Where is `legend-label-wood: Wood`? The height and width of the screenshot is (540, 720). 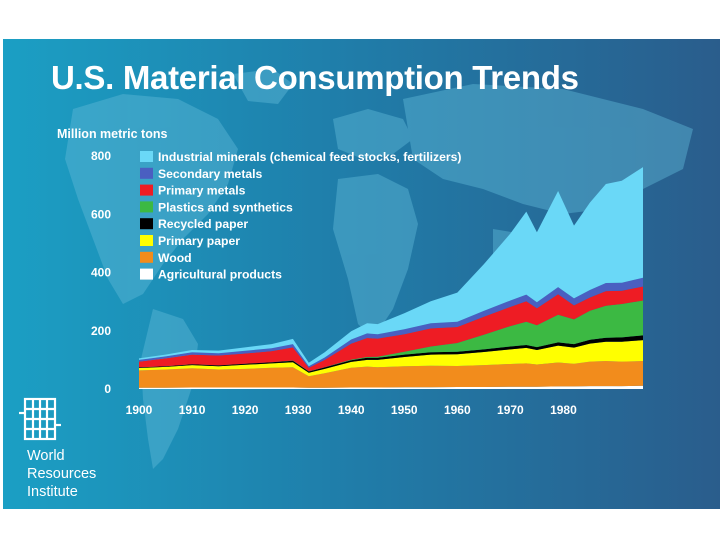 legend-label-wood: Wood is located at coordinates (175, 258).